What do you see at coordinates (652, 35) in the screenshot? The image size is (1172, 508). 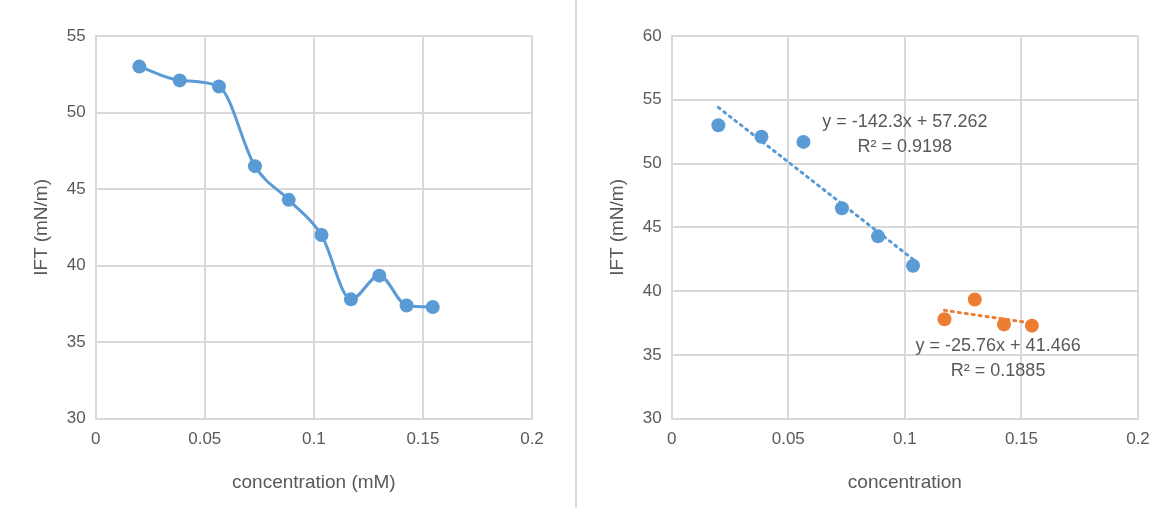 I see `y-tick-label: 60` at bounding box center [652, 35].